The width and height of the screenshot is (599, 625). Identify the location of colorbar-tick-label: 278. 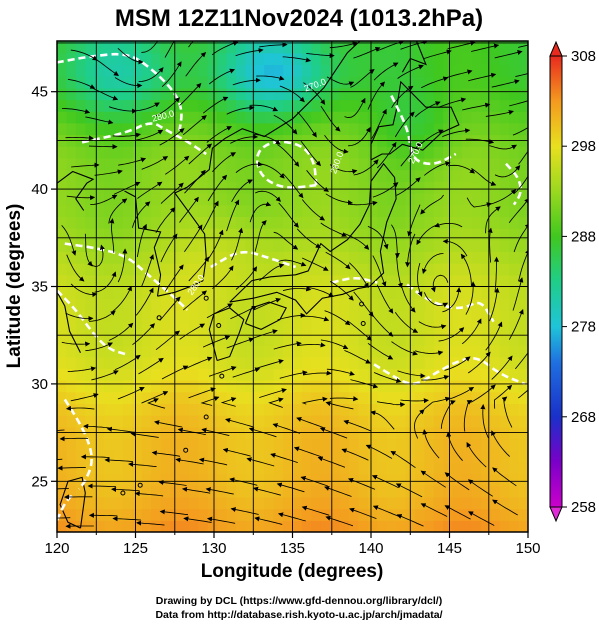
(583, 327).